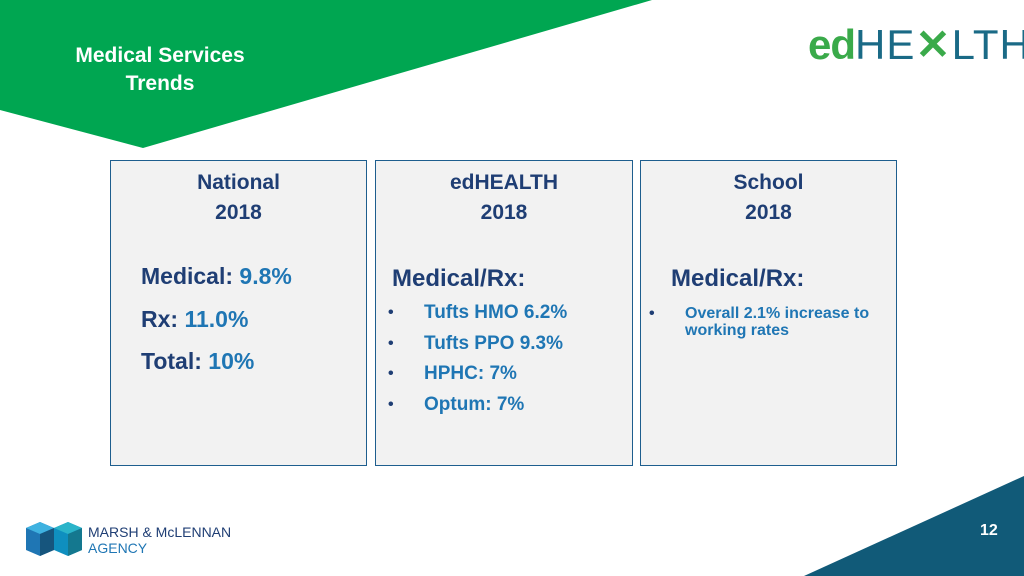  I want to click on logo-he-text: HE, so click(885, 44).